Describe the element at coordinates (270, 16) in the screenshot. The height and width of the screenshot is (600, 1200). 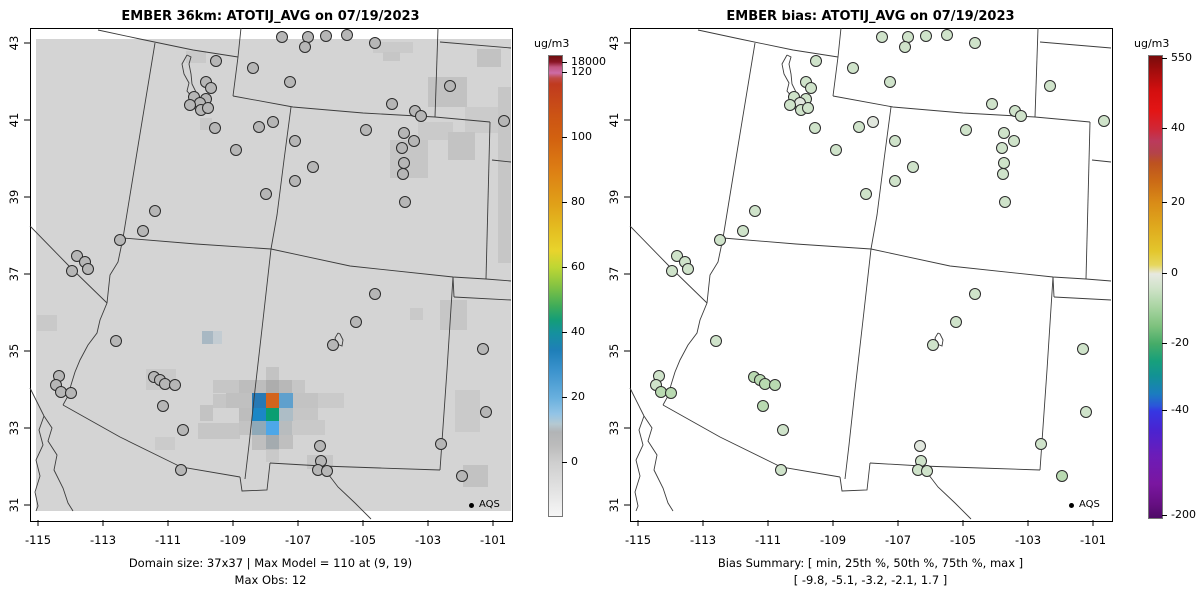
I see `panel-model-title: EMBER 36km: ATOTIJ_AVG on 07/19/2023` at that location.